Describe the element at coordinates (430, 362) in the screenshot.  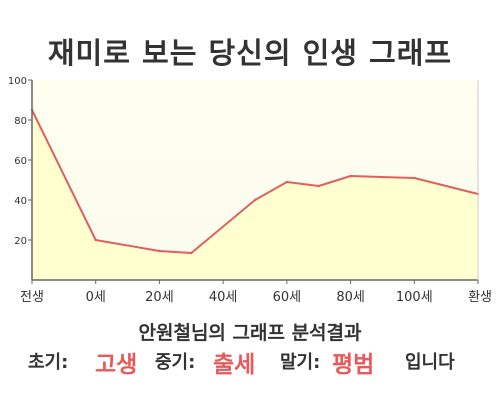
I see `ending-text: 입니다` at that location.